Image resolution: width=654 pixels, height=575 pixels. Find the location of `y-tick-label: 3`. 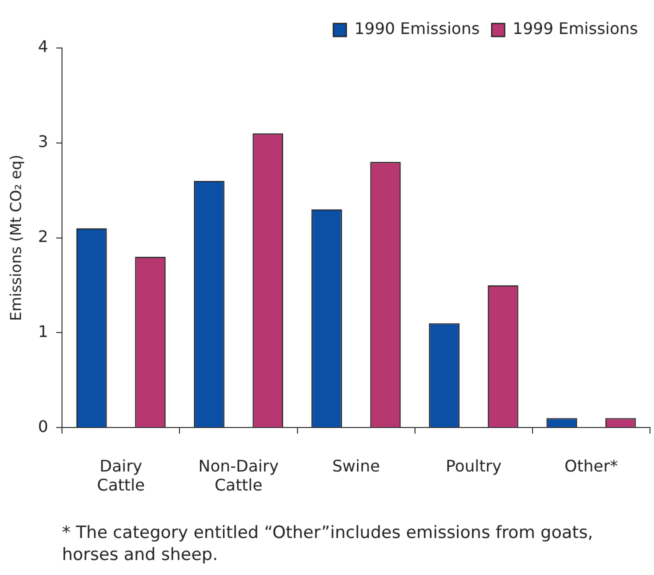

y-tick-label: 3 is located at coordinates (43, 142).